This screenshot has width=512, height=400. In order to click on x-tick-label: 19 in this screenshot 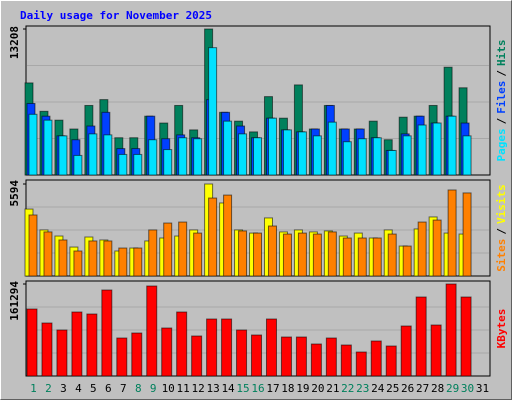, I will do `click(302, 388)`.